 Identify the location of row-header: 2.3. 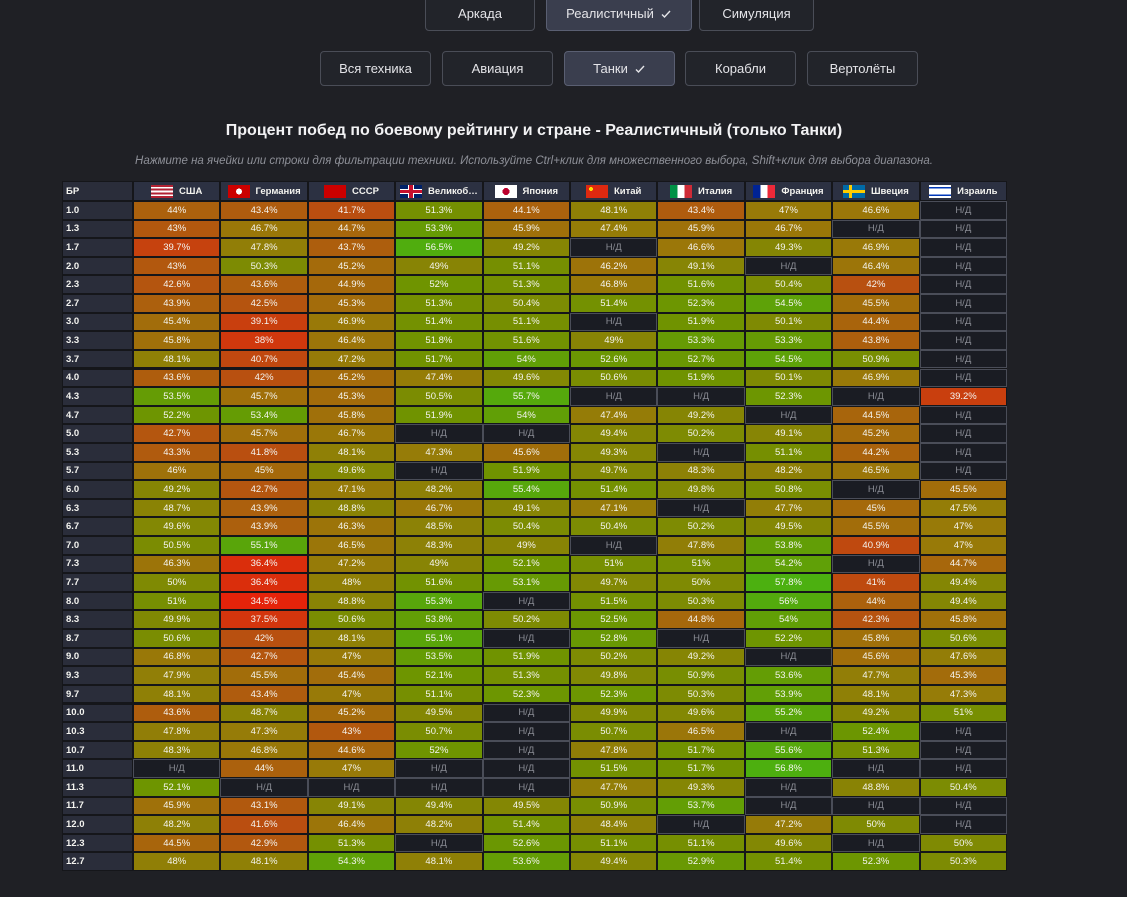
(97, 285).